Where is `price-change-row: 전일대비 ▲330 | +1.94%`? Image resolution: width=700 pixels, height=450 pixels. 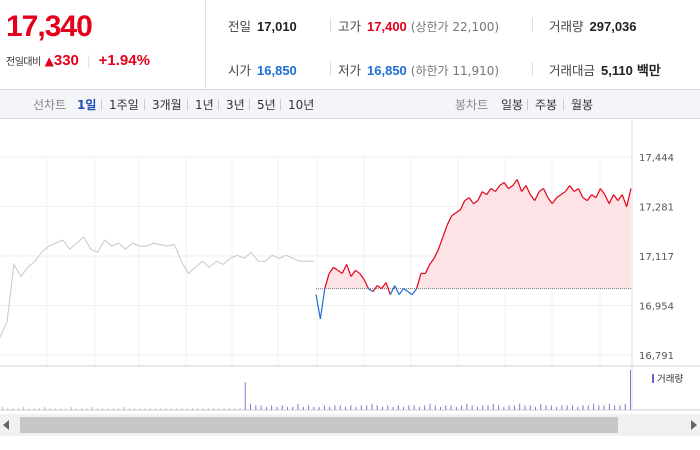
price-change-row: 전일대비 ▲330 | +1.94% is located at coordinates (78, 60).